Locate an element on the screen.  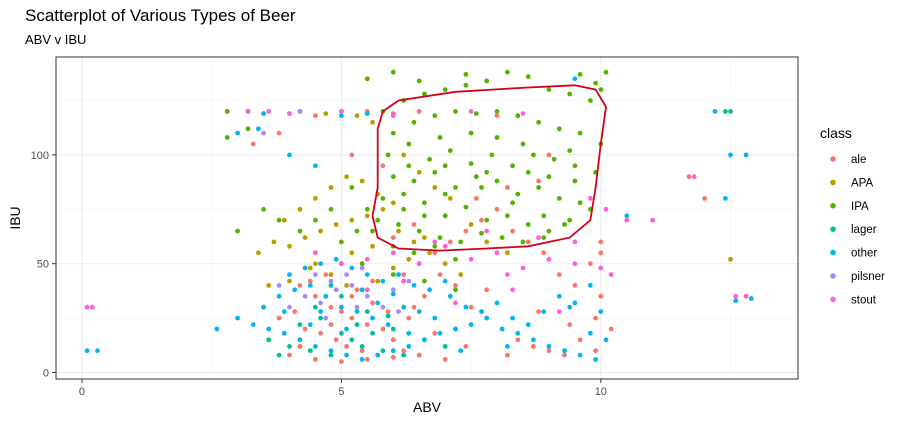
legend-label-IPA: IPA is located at coordinates (860, 207).